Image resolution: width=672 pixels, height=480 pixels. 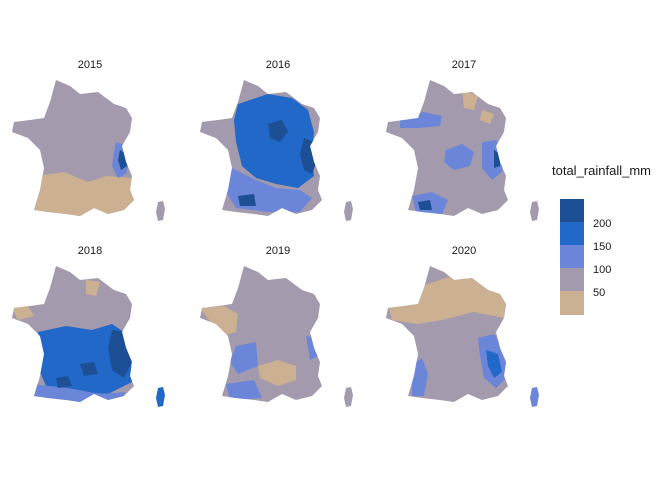 I want to click on legend-label-200: 200, so click(x=602, y=224).